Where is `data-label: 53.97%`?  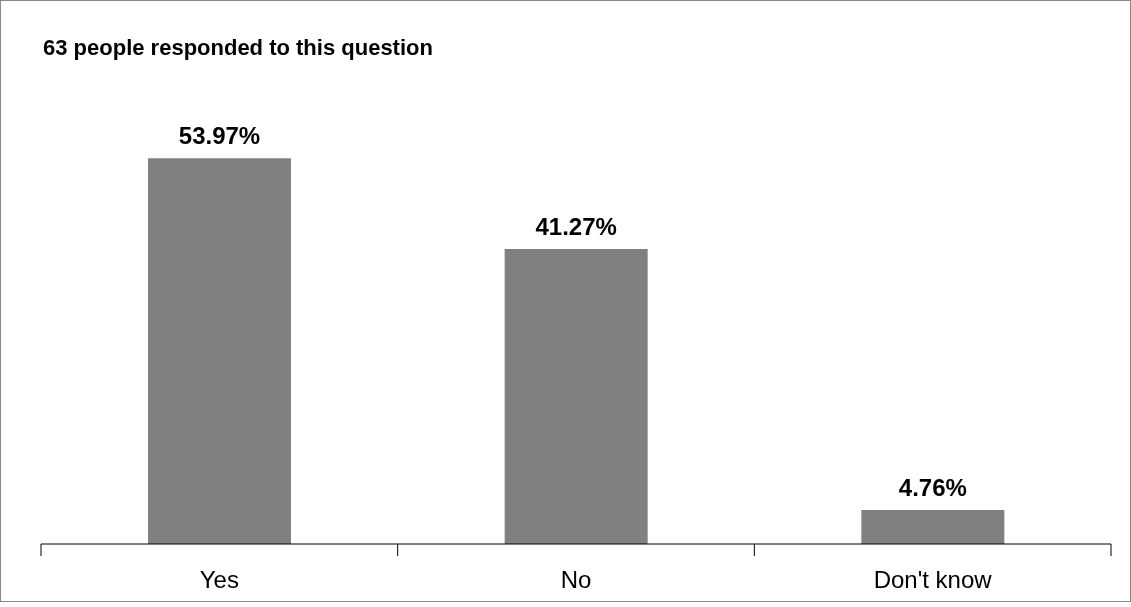 data-label: 53.97% is located at coordinates (219, 136).